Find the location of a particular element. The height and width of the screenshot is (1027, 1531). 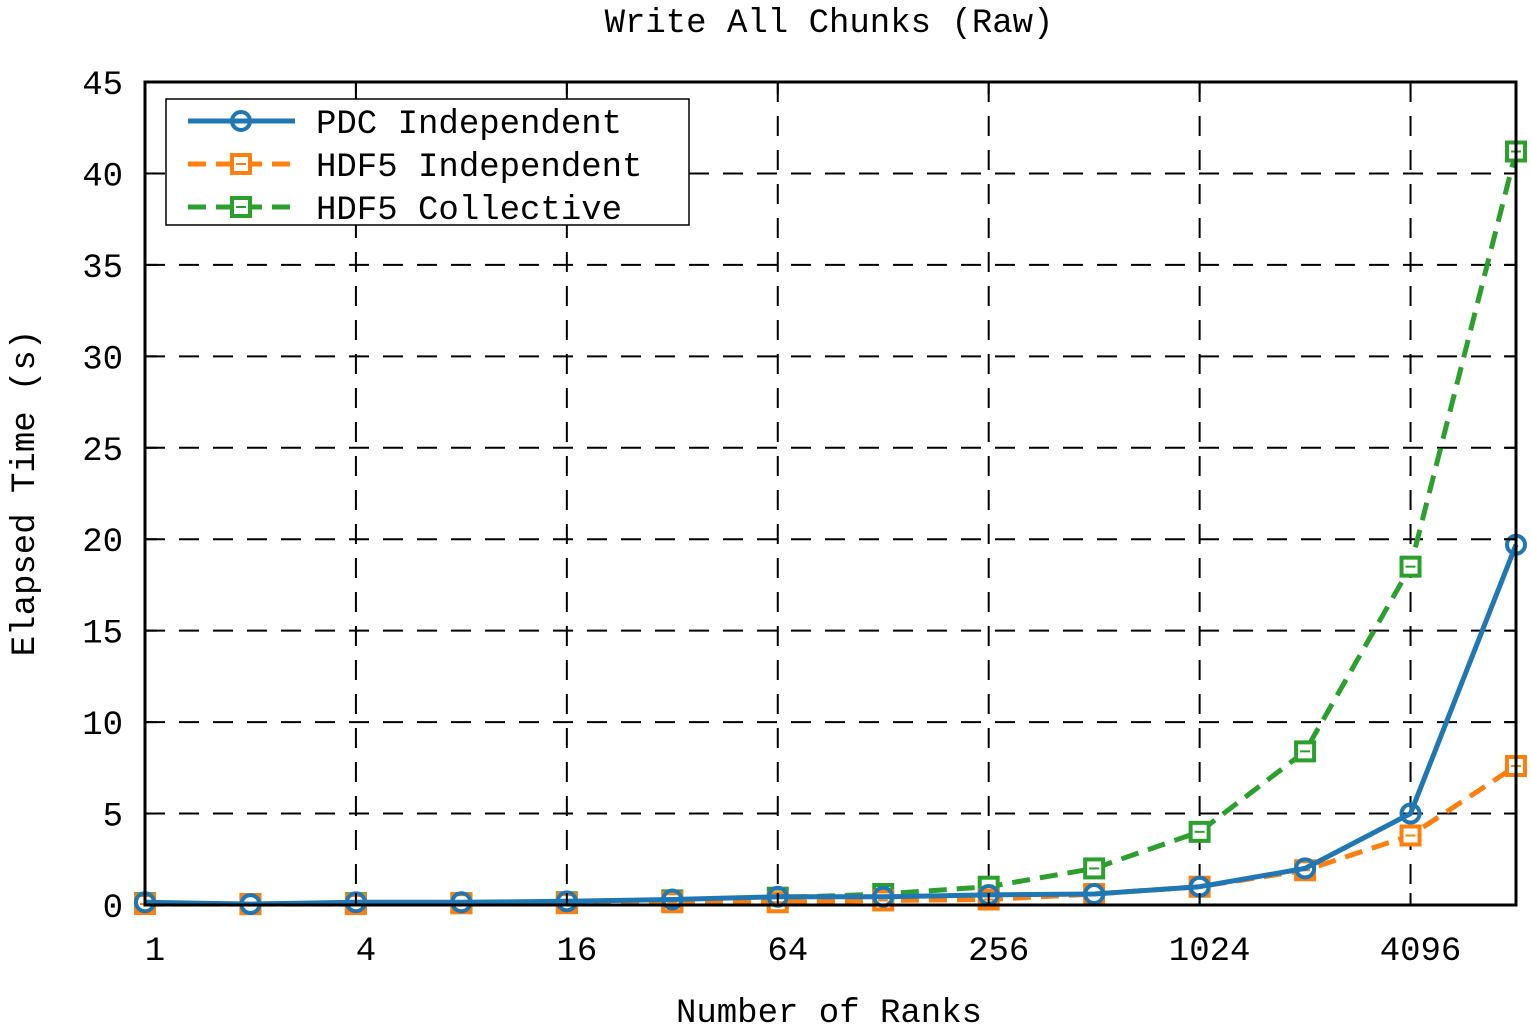

y-tick-label: 10 is located at coordinates (102, 726).